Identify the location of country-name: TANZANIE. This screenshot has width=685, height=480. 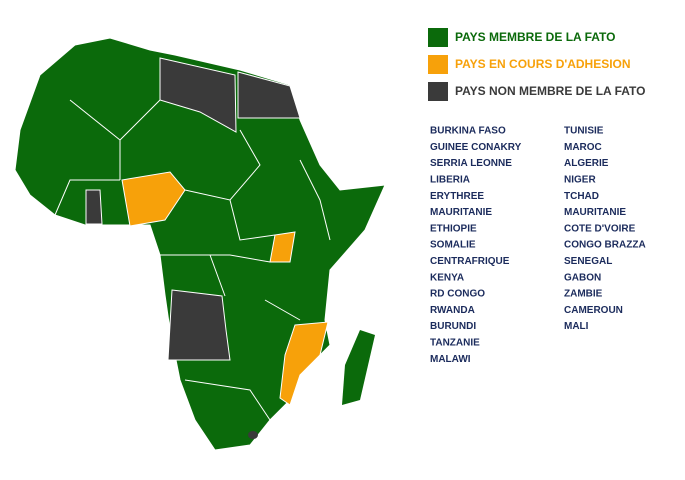
(455, 343).